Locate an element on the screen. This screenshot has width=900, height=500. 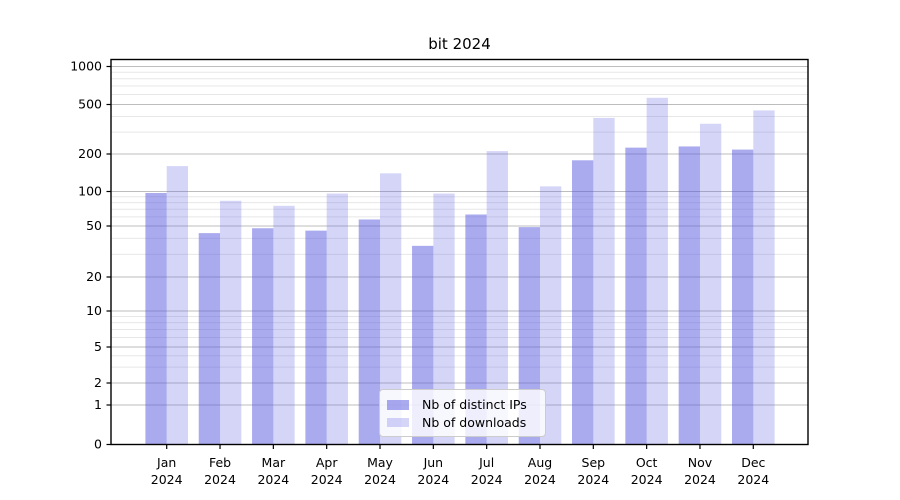
bar-downloads-Feb is located at coordinates (231, 322).